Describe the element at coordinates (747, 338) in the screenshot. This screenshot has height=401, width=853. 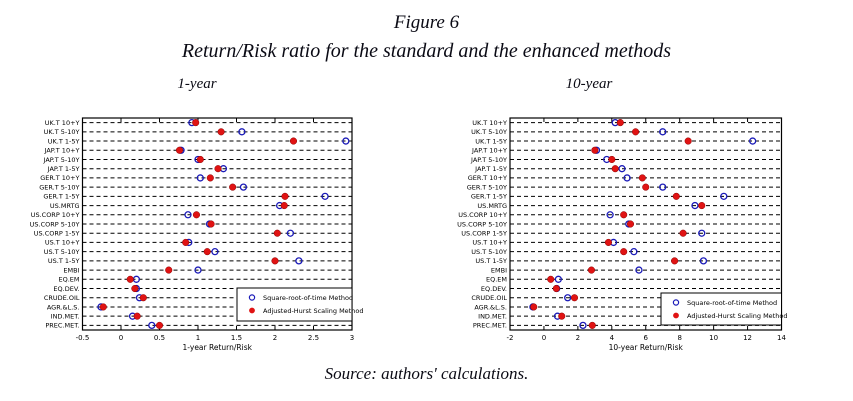
I see `x-tick-label: 12` at that location.